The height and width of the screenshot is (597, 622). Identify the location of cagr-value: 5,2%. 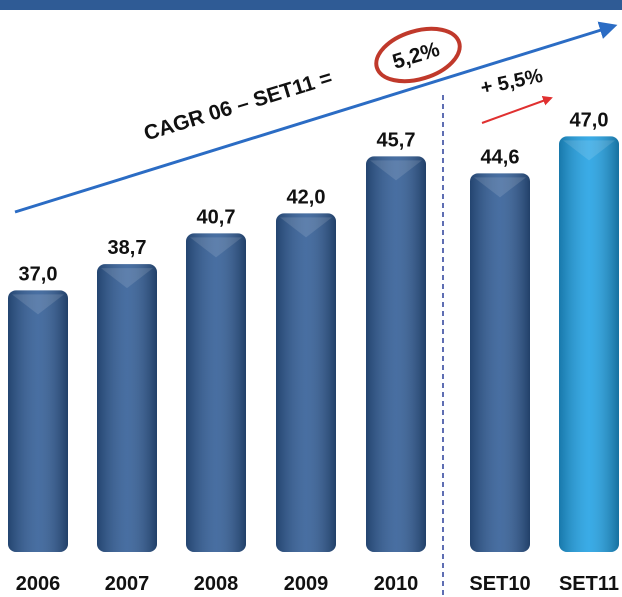
(416, 56).